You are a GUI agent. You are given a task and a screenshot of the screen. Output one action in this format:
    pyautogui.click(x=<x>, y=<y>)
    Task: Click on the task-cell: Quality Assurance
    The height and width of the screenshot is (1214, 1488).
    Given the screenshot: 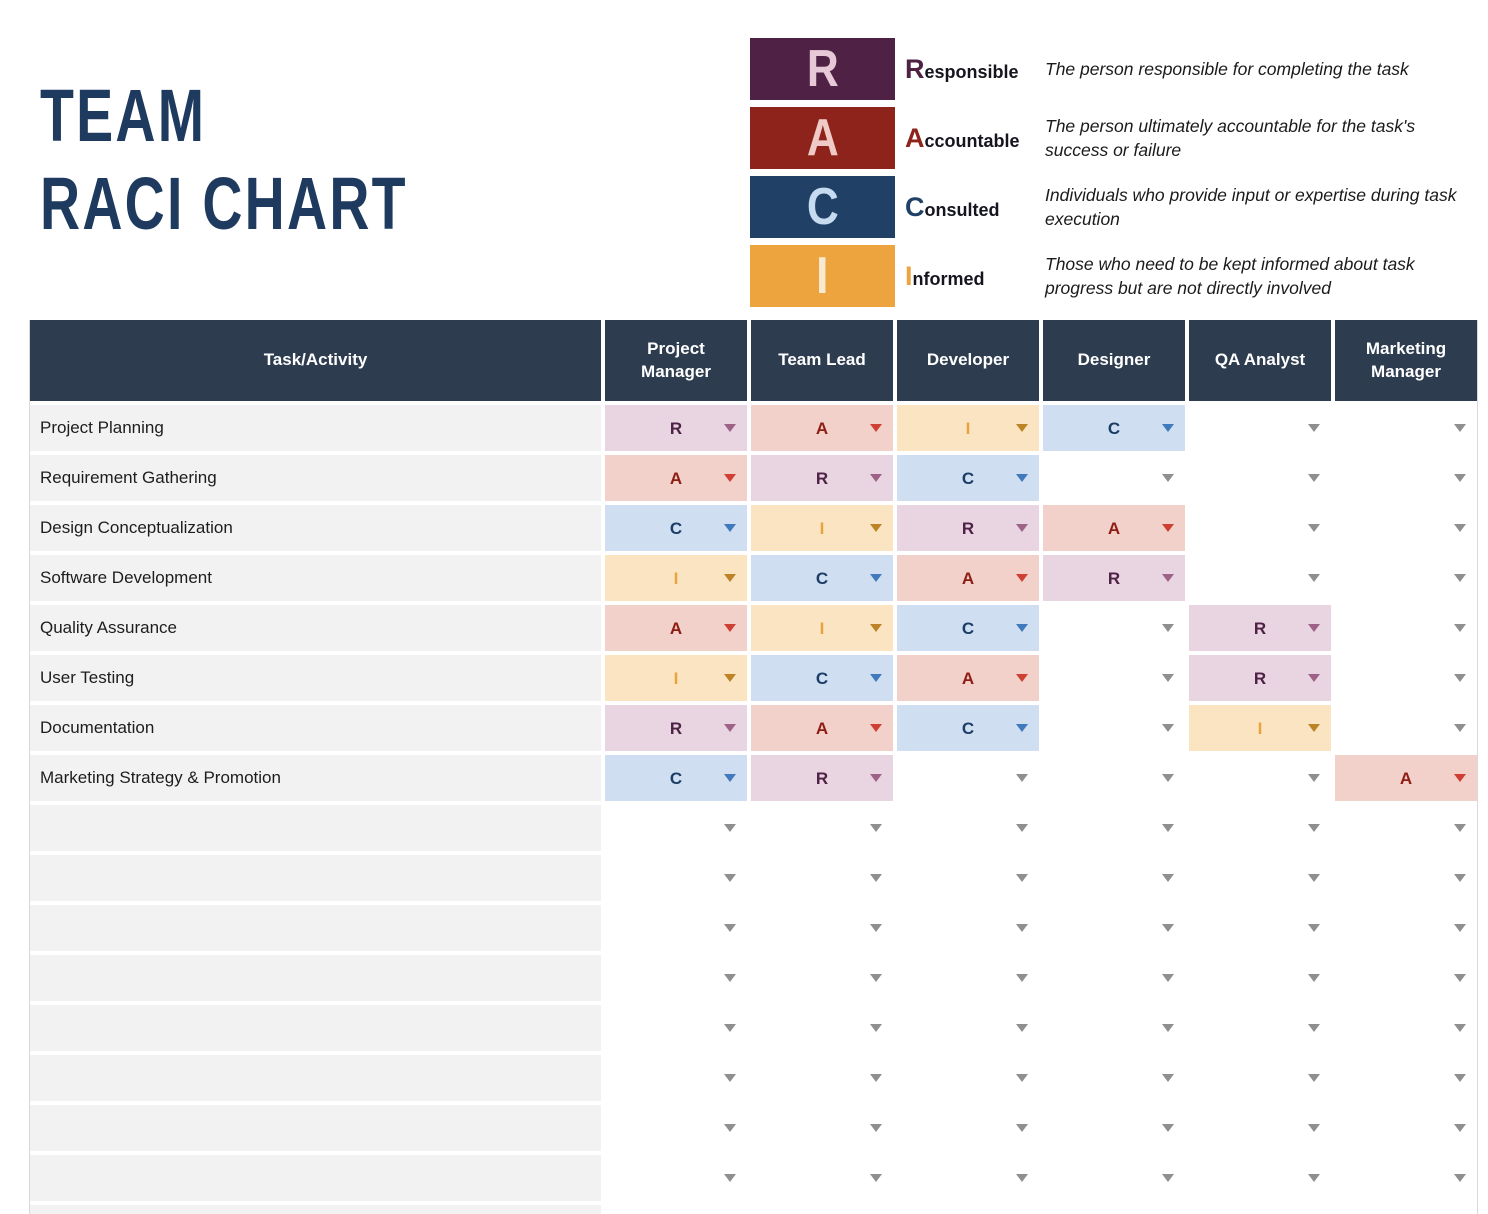 What is the action you would take?
    pyautogui.click(x=315, y=628)
    